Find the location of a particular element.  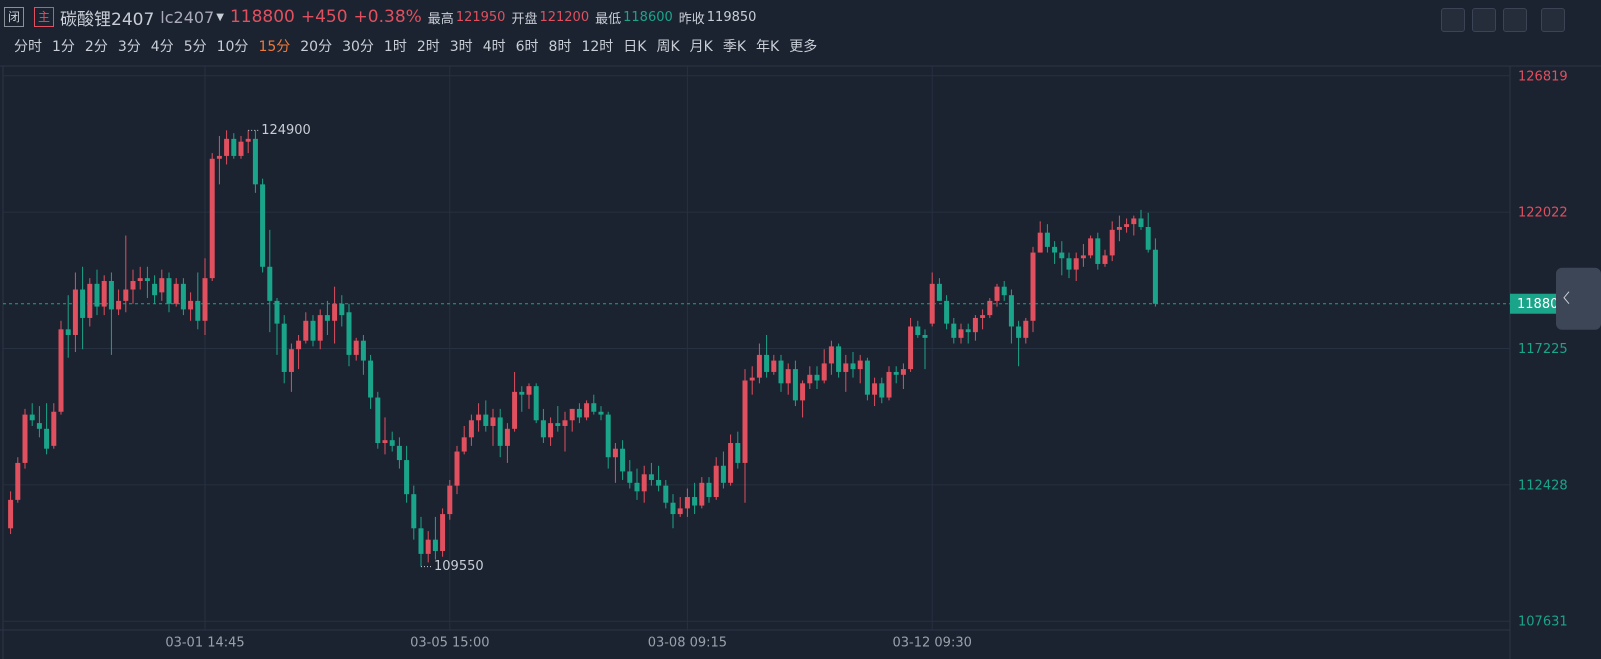

period-tab: 2分 is located at coordinates (96, 47).